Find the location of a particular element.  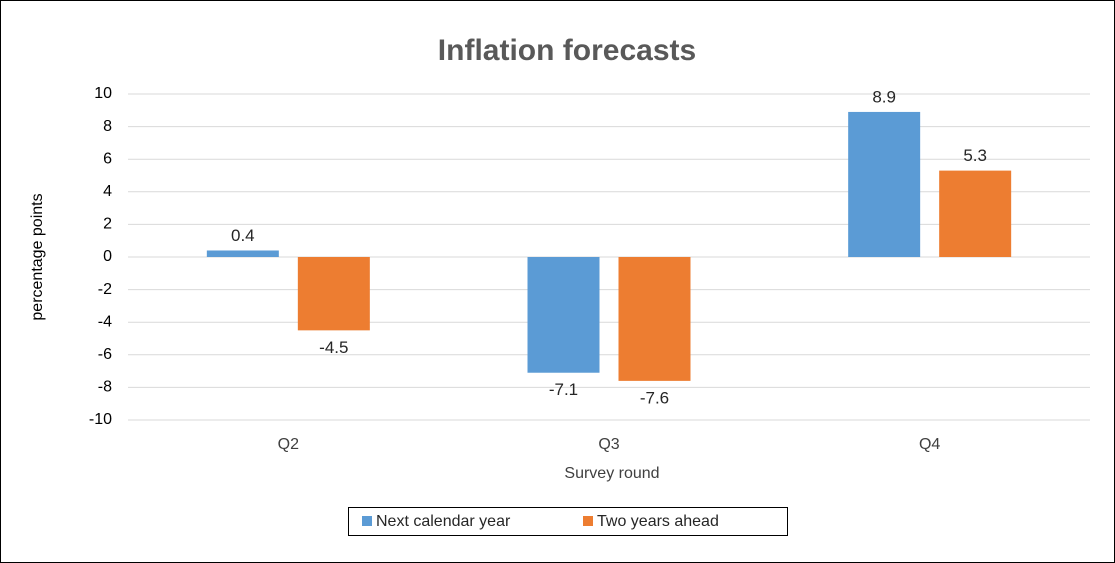

data-label: -7.6 is located at coordinates (654, 397).